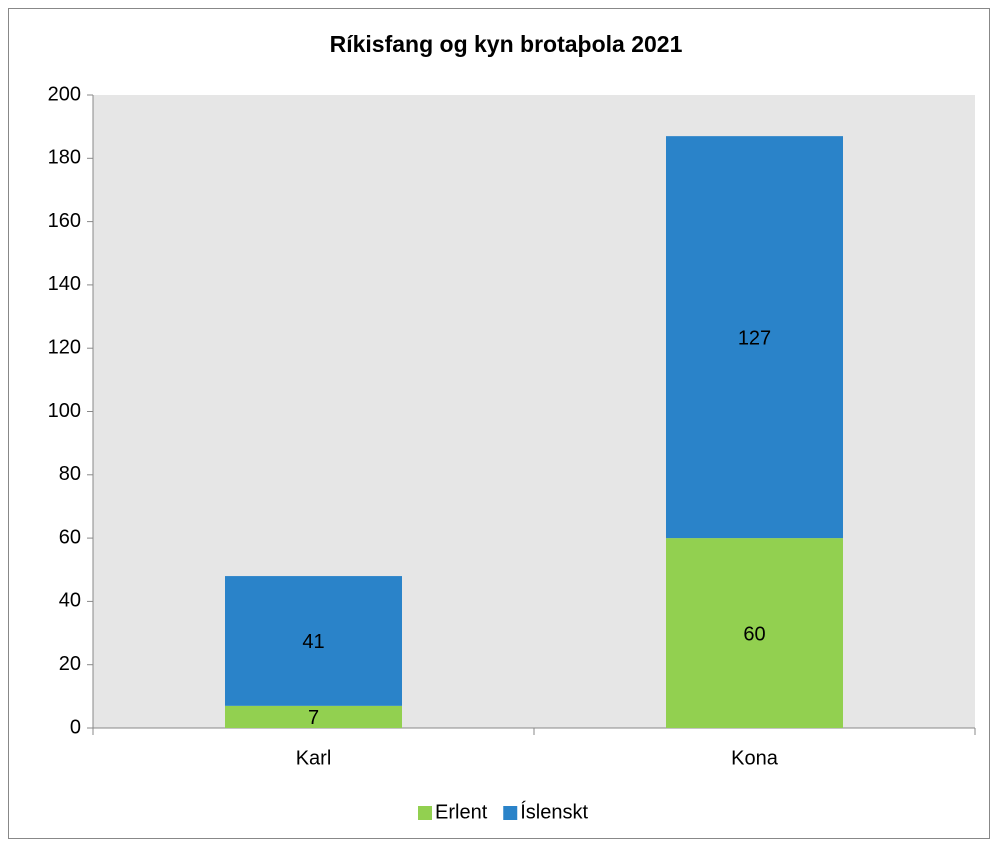 The image size is (997, 846). I want to click on data-label: 60, so click(754, 634).